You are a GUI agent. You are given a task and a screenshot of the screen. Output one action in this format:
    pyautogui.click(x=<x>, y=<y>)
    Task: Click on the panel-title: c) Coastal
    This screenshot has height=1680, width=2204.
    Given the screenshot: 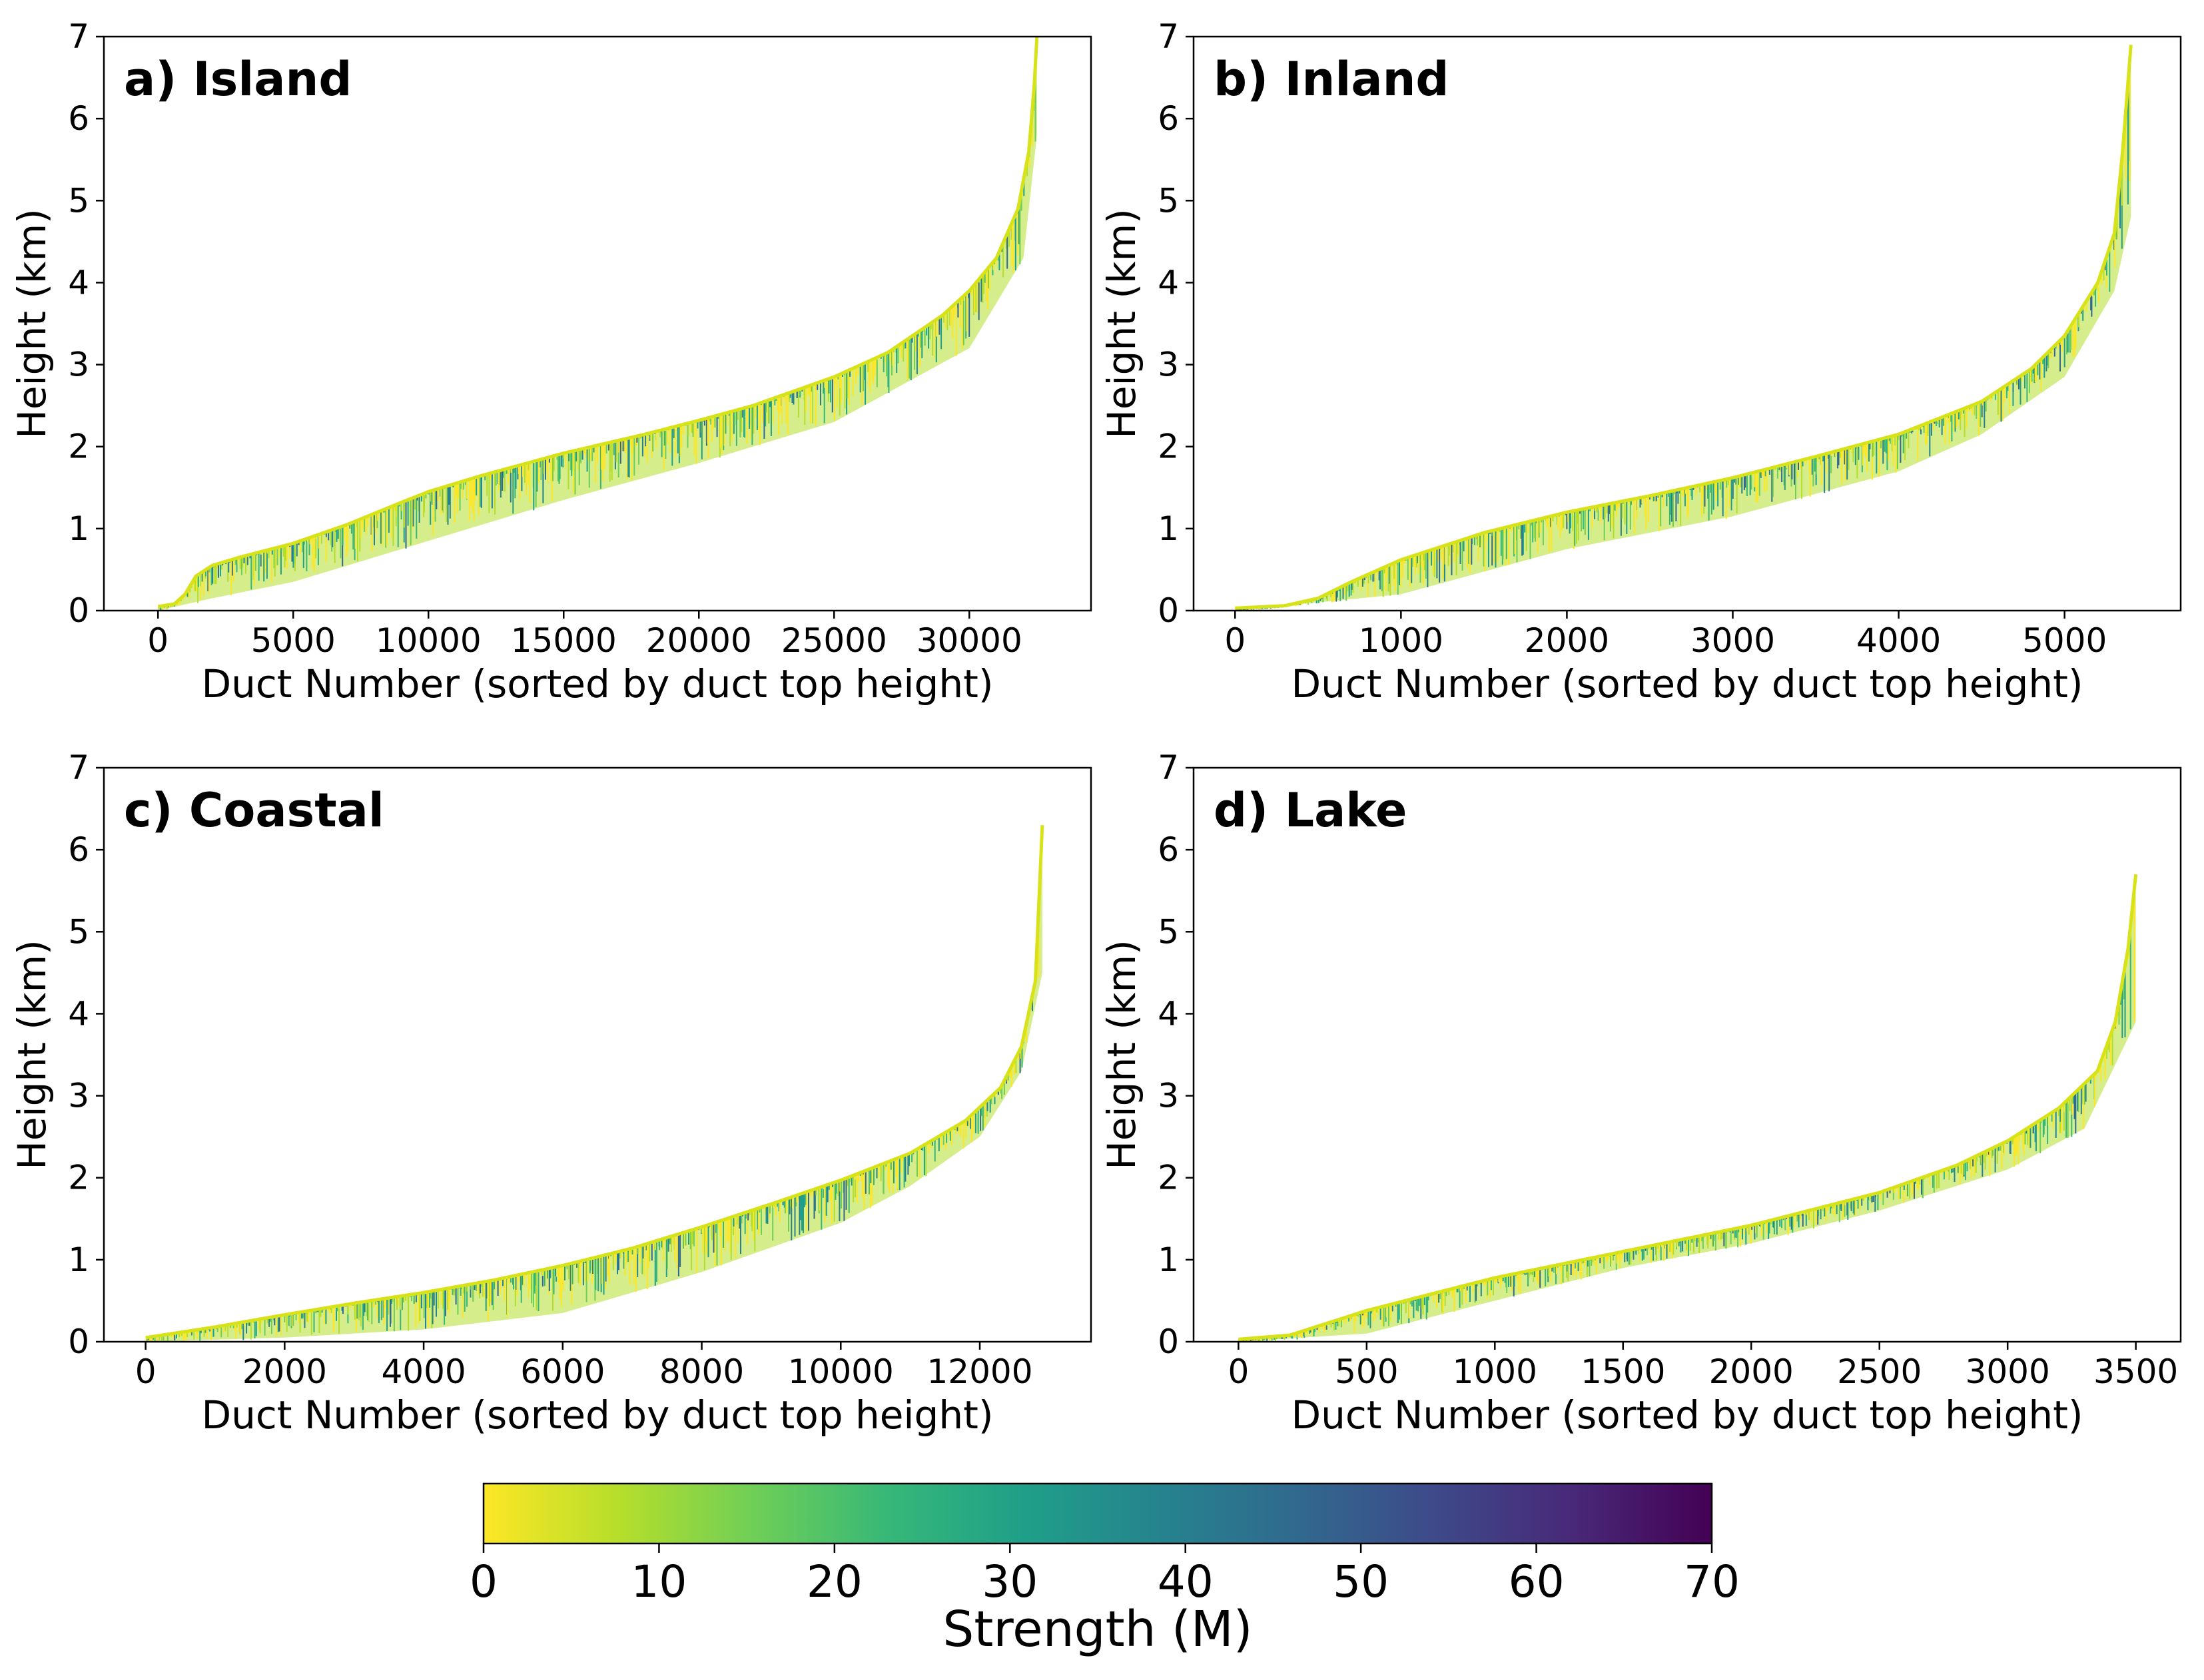 What is the action you would take?
    pyautogui.click(x=254, y=811)
    